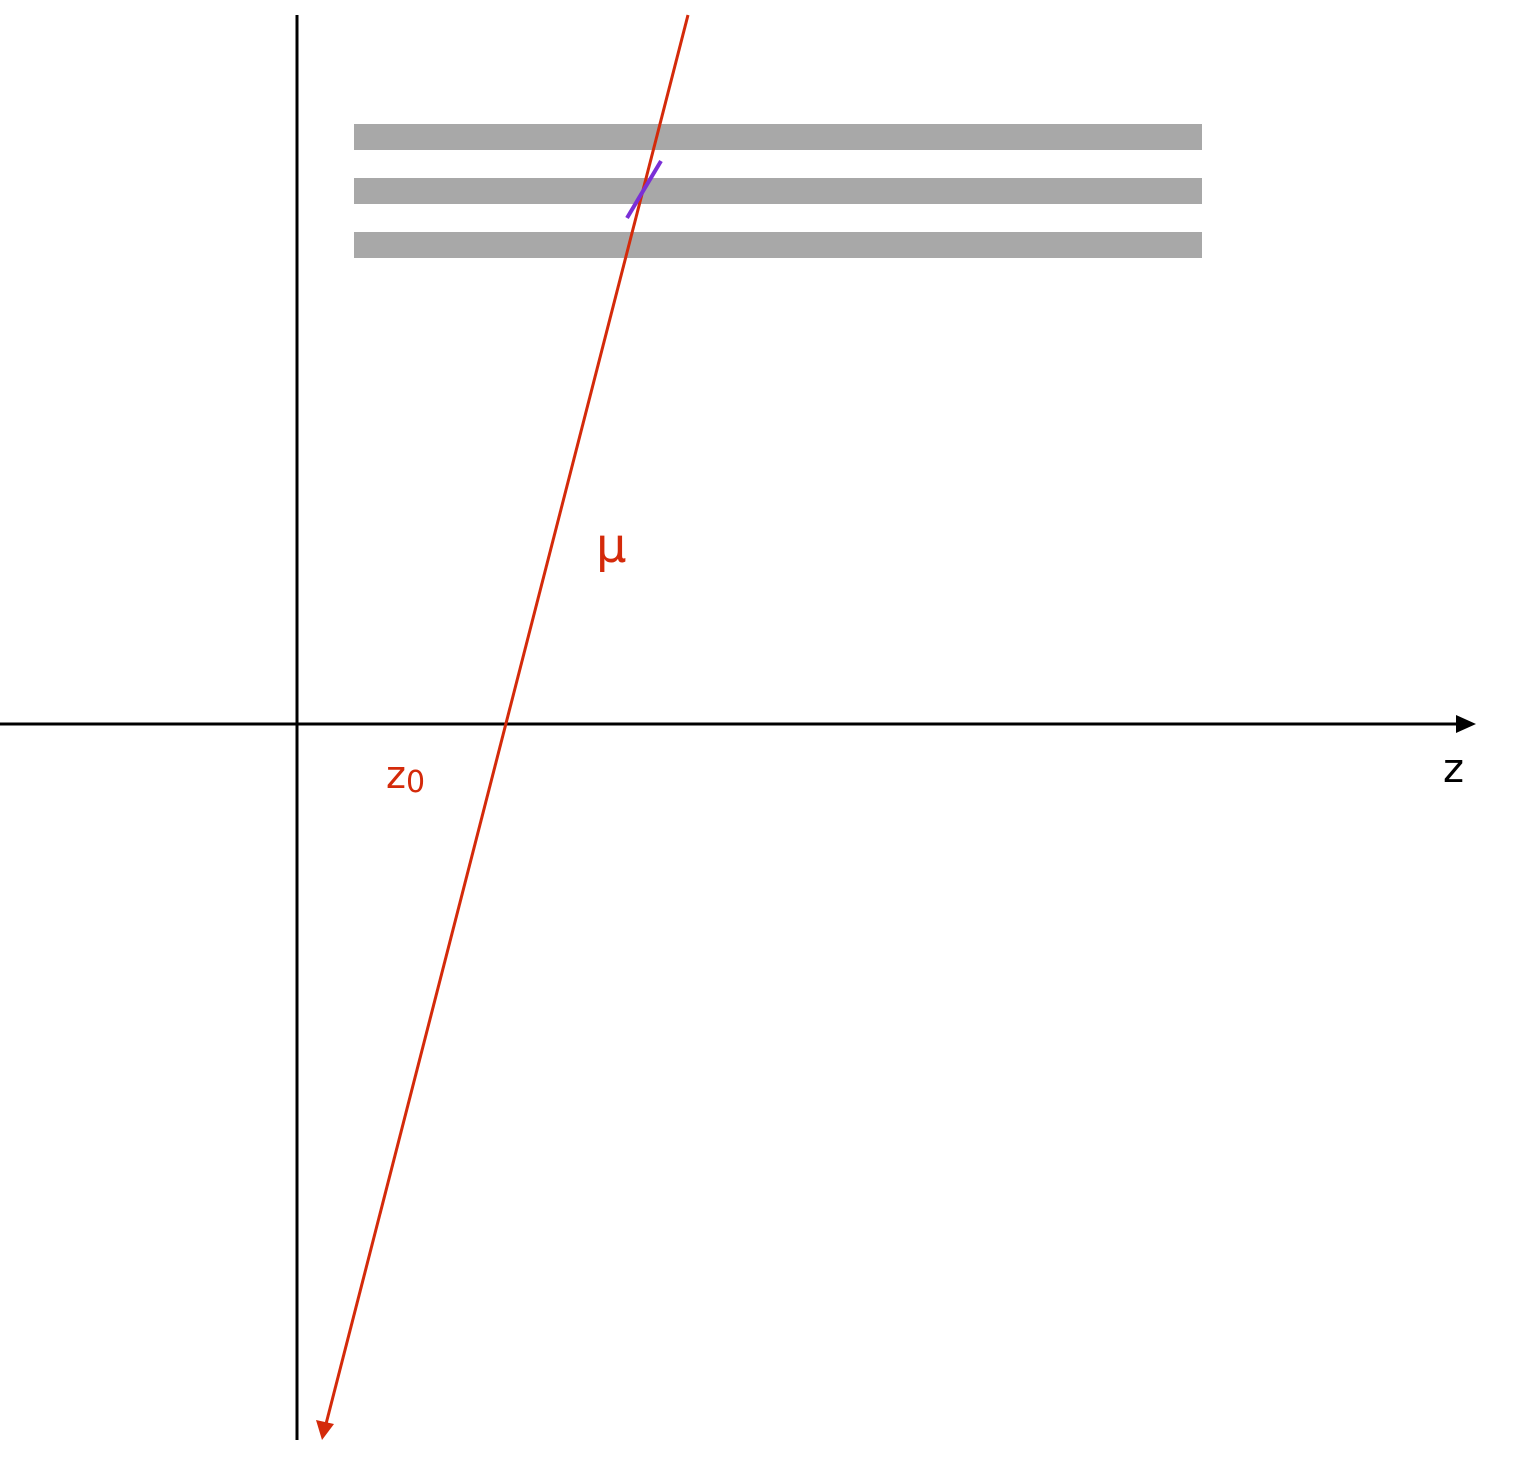  What do you see at coordinates (396, 775) in the screenshot?
I see `intercept-label-base: z` at bounding box center [396, 775].